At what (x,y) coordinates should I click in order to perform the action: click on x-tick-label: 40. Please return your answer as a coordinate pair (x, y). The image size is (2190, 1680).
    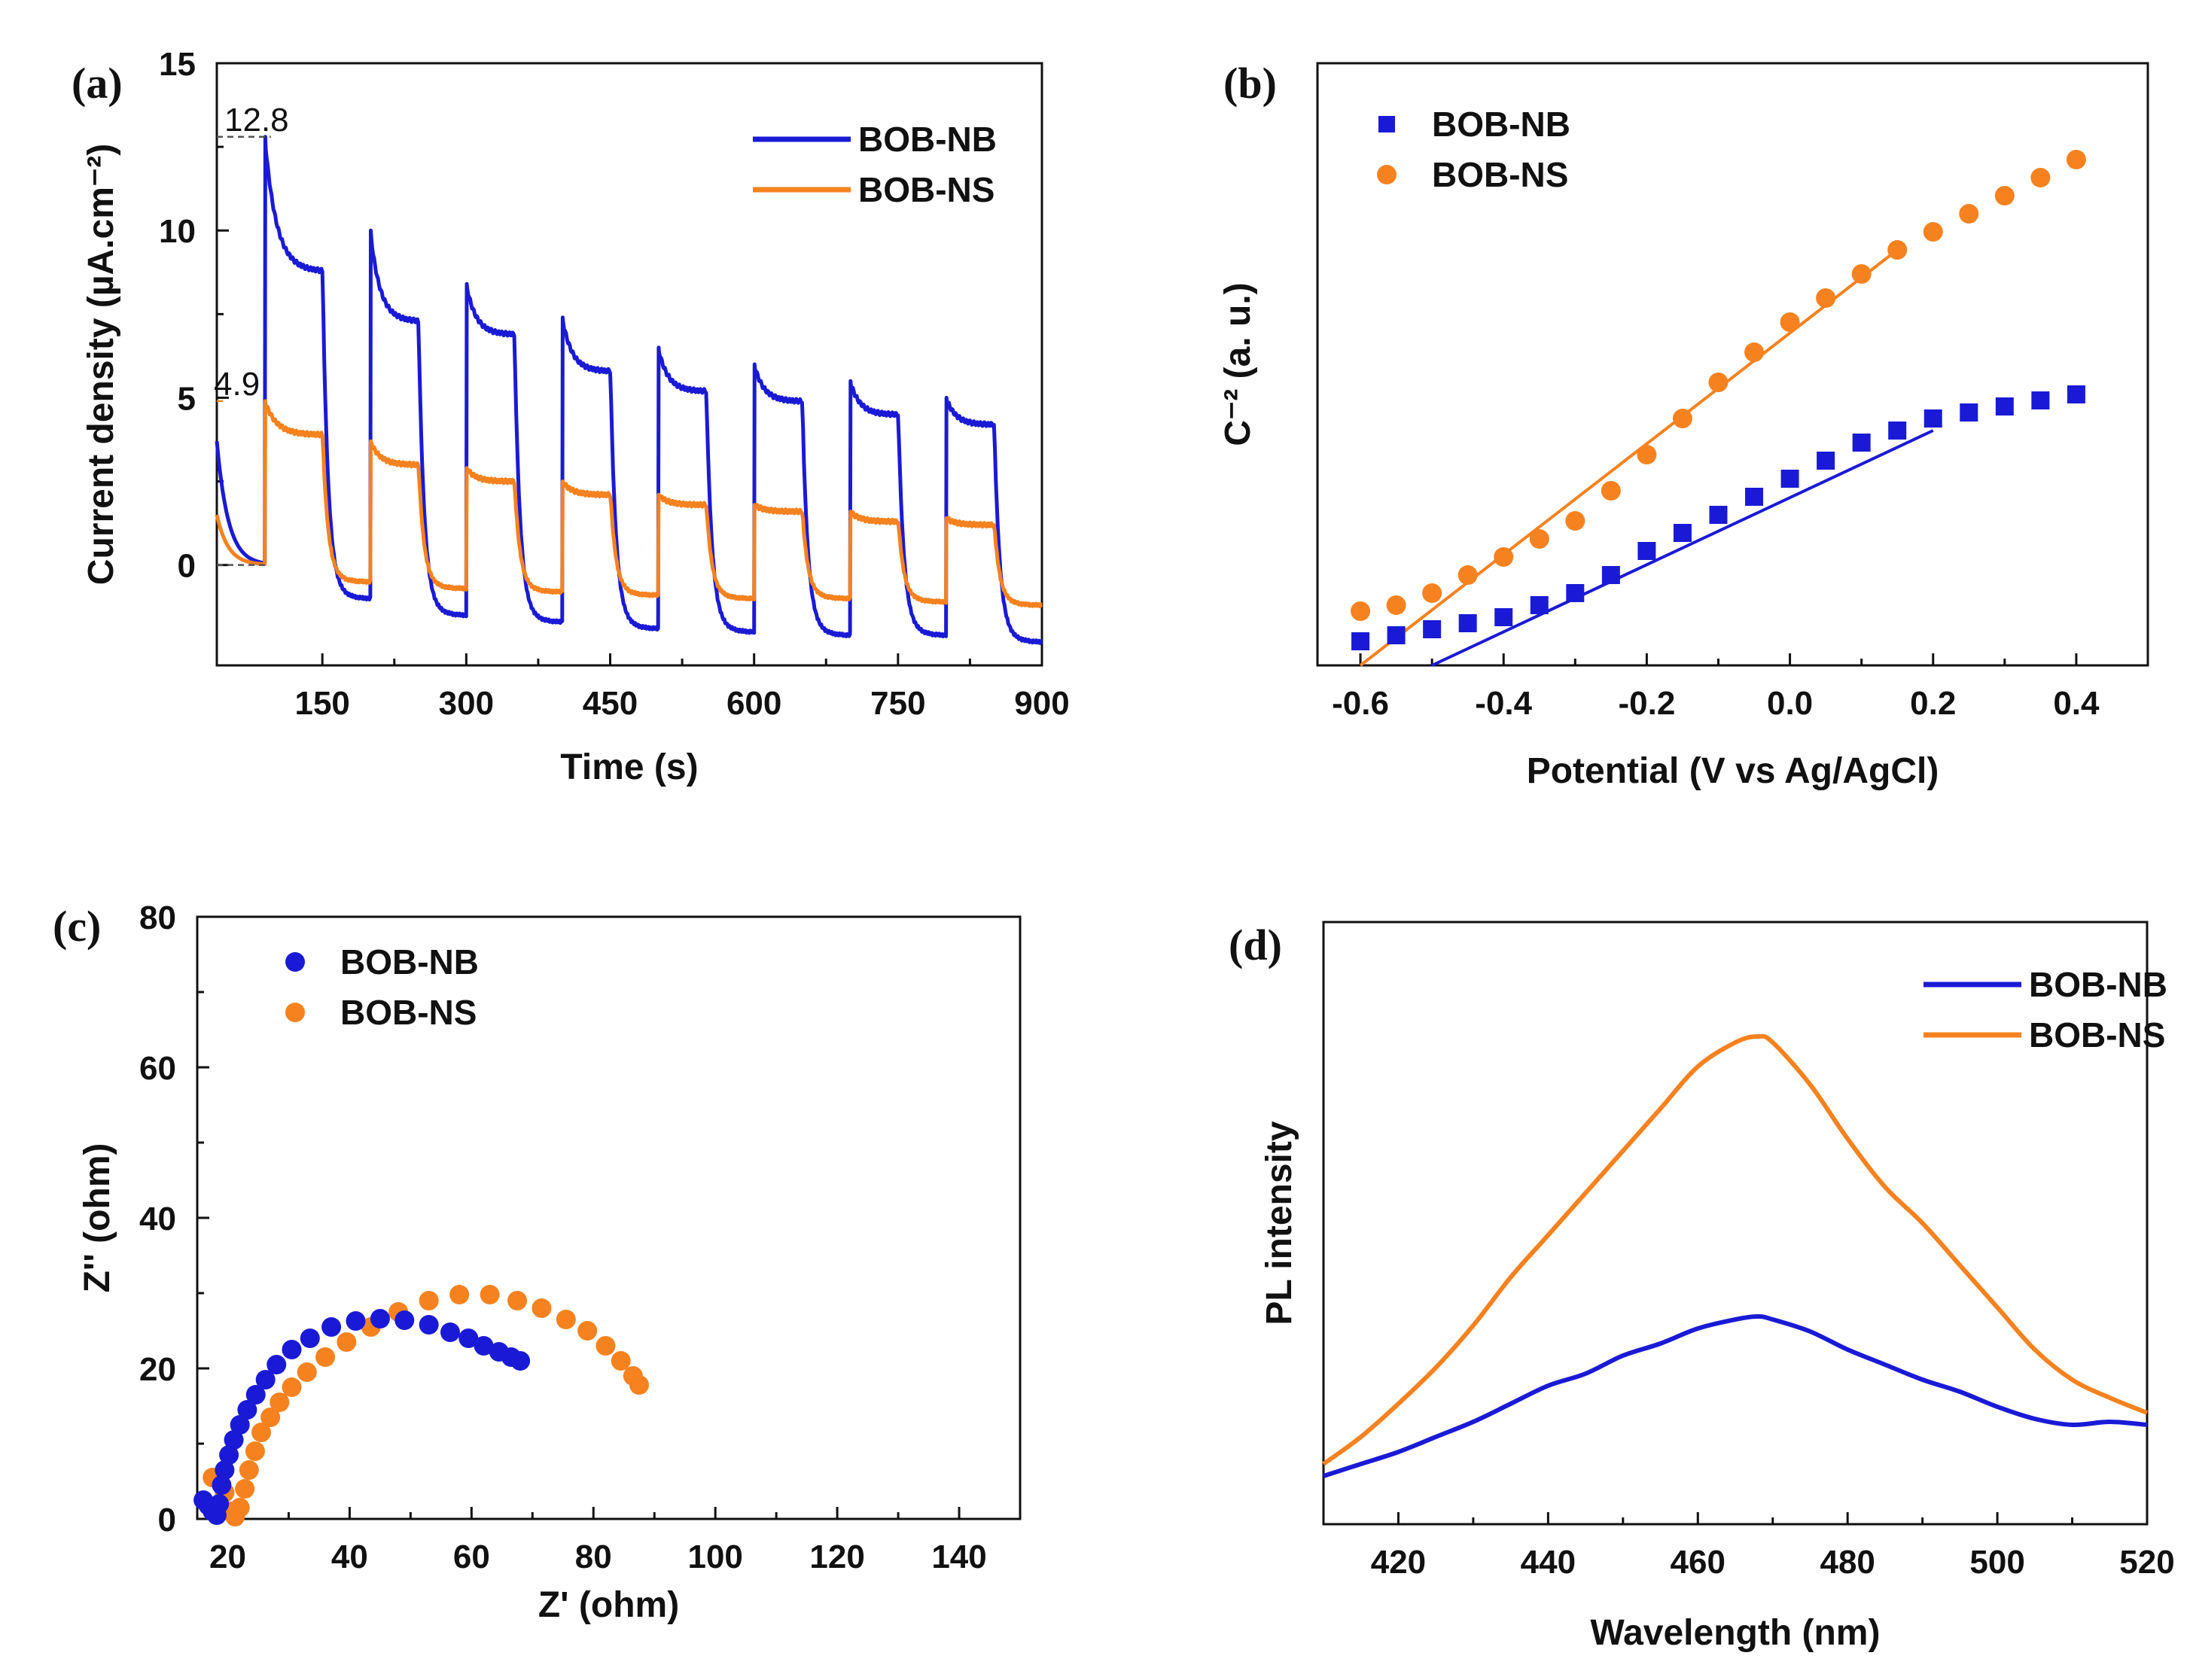
    Looking at the image, I should click on (349, 1556).